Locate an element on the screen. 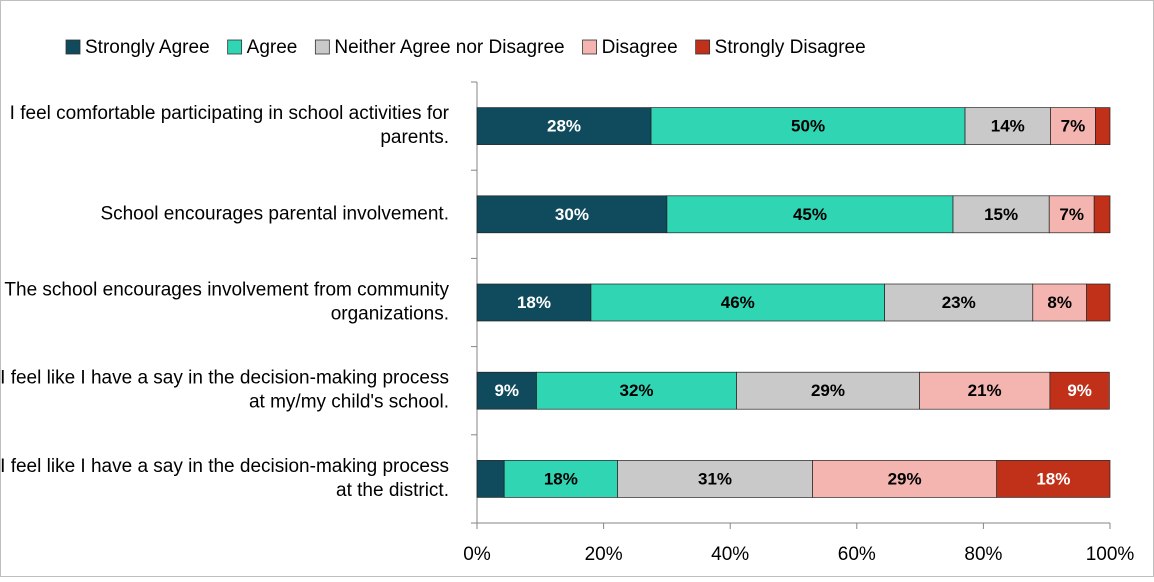  x-tick-label: 0% is located at coordinates (477, 554).